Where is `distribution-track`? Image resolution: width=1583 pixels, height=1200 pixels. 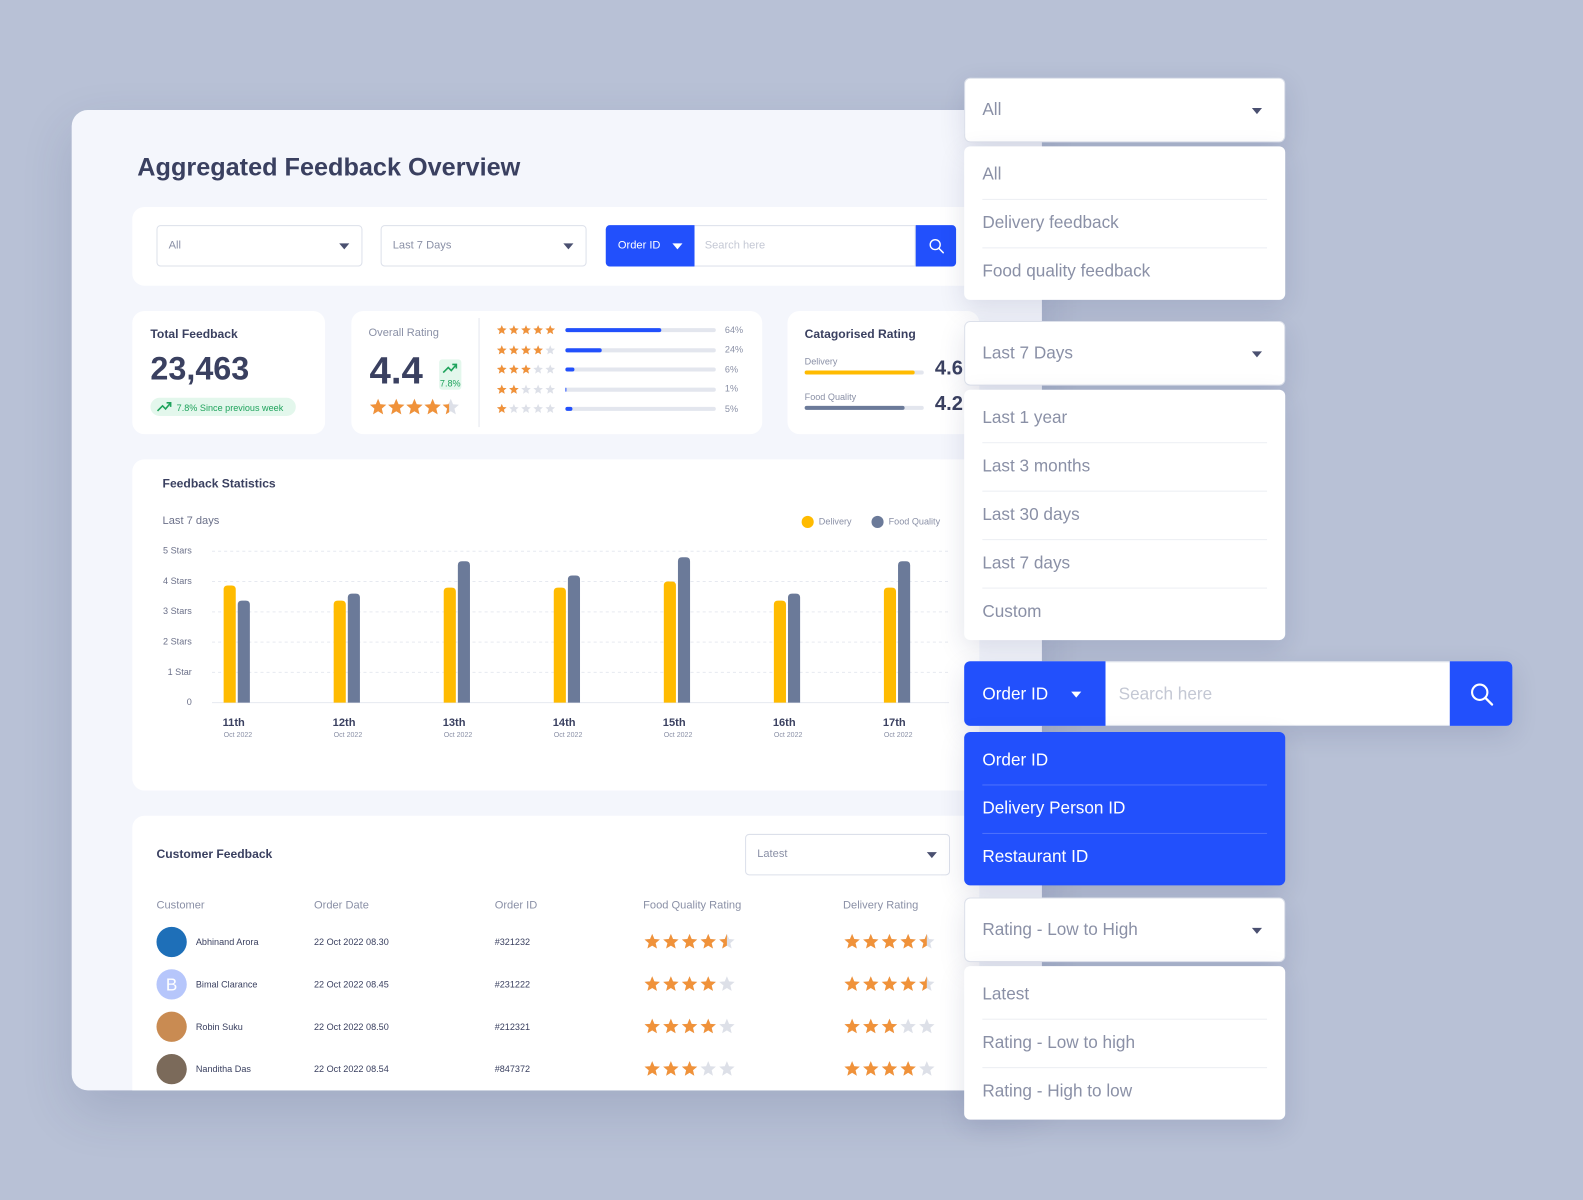
distribution-track is located at coordinates (640, 369).